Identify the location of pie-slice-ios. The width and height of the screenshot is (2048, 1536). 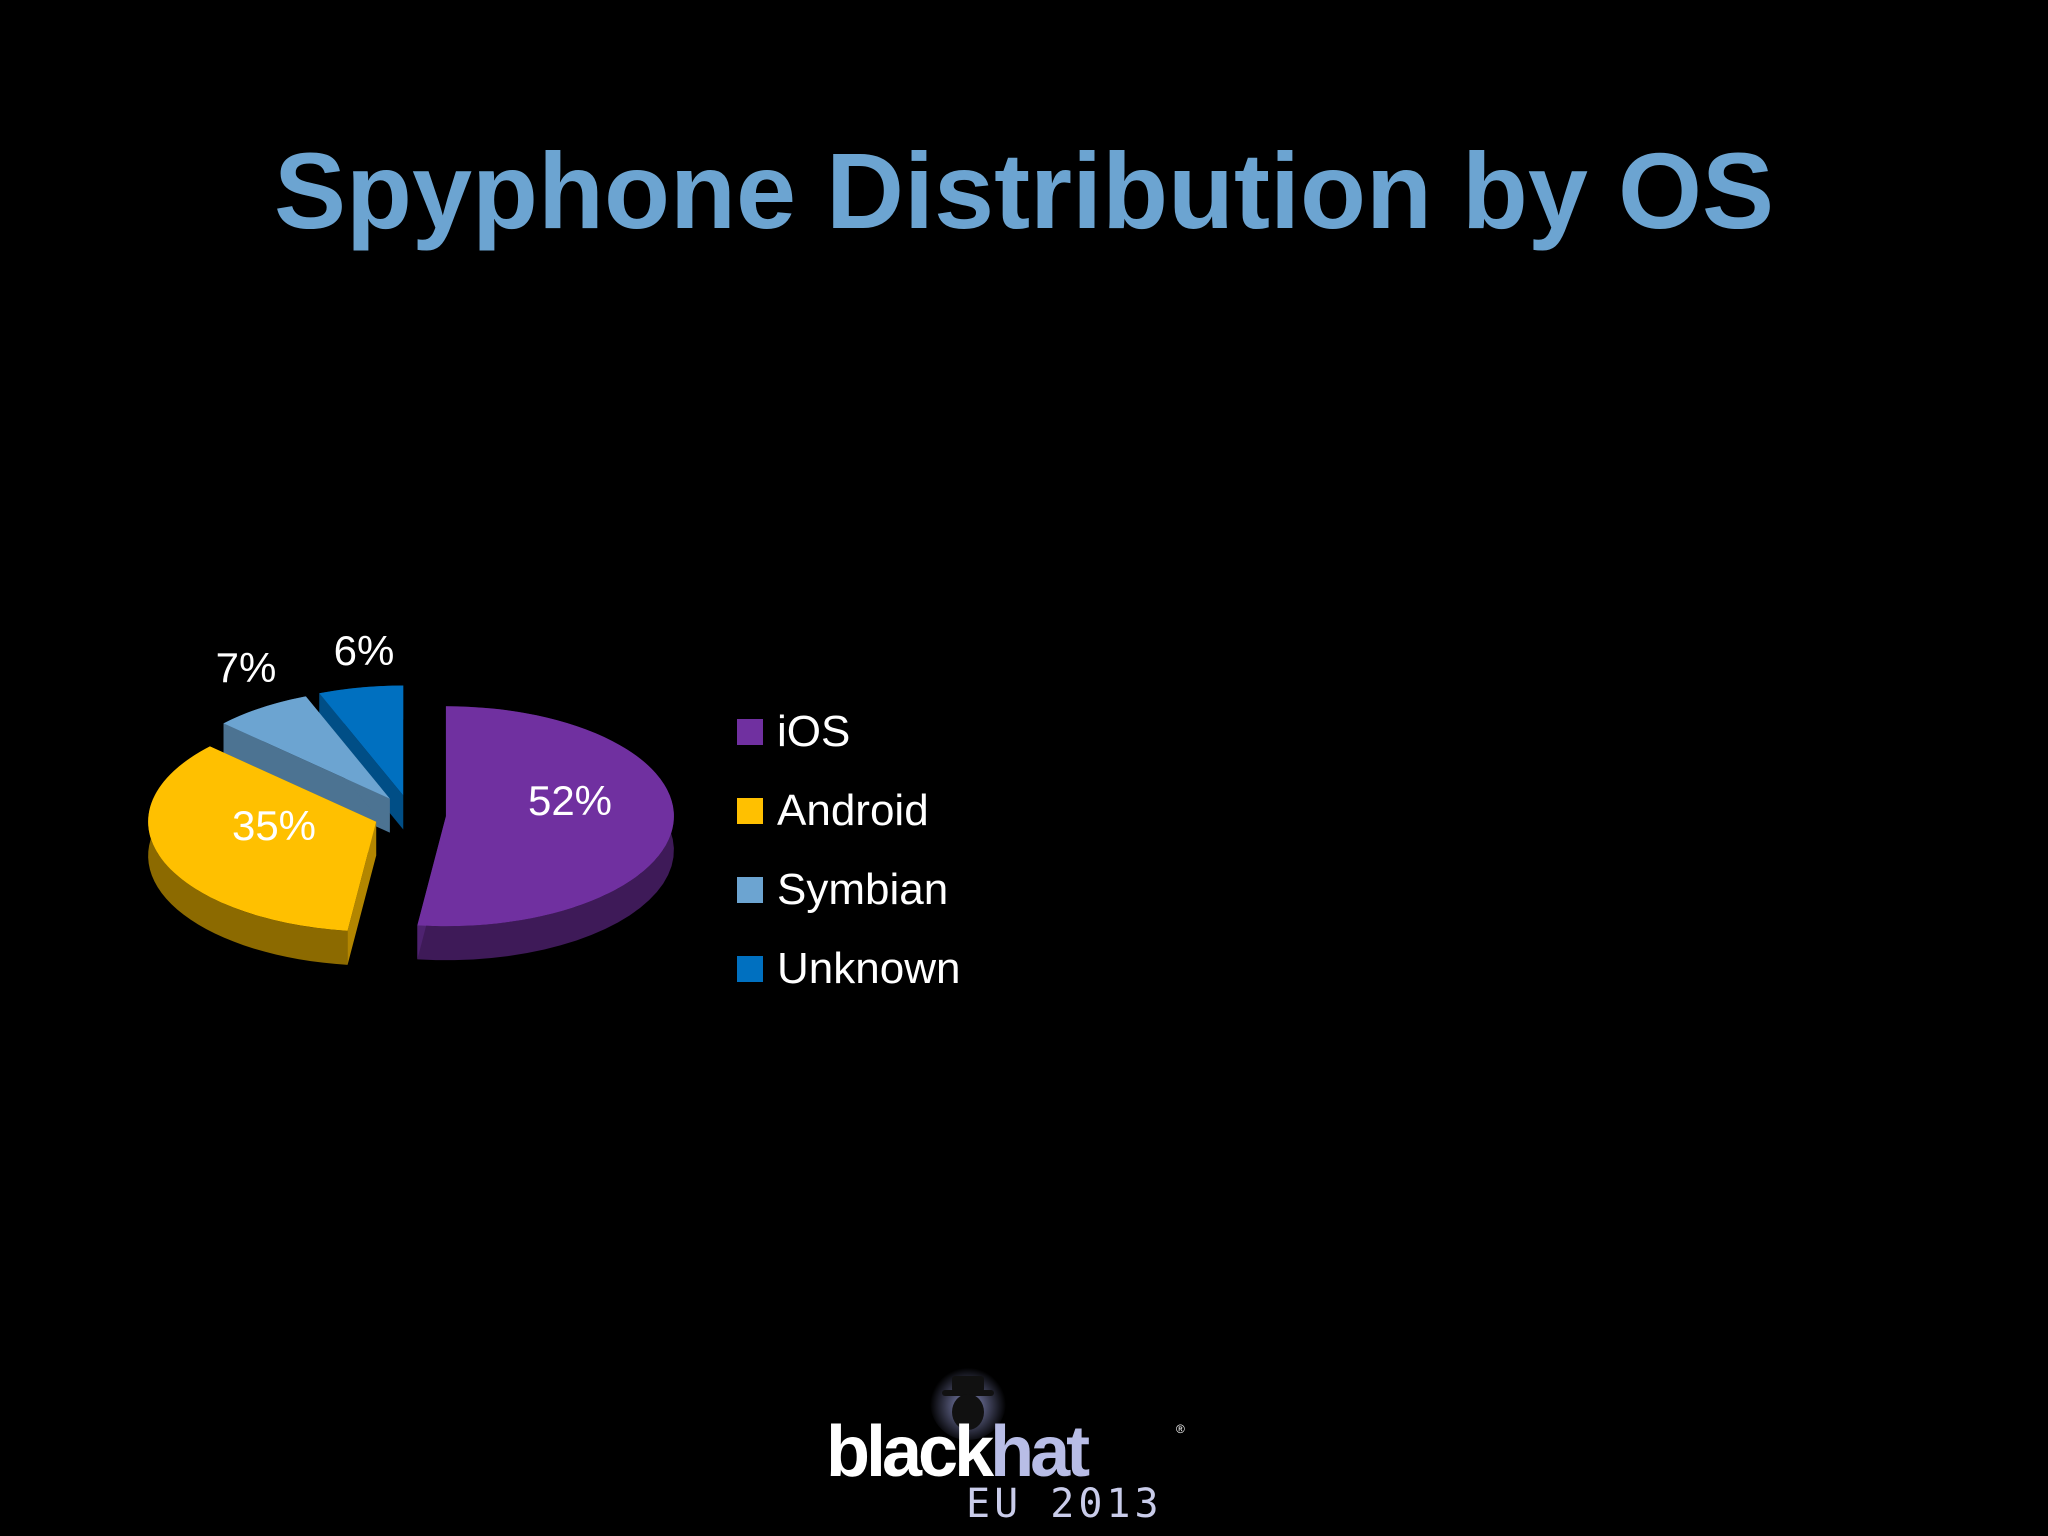
(545, 833).